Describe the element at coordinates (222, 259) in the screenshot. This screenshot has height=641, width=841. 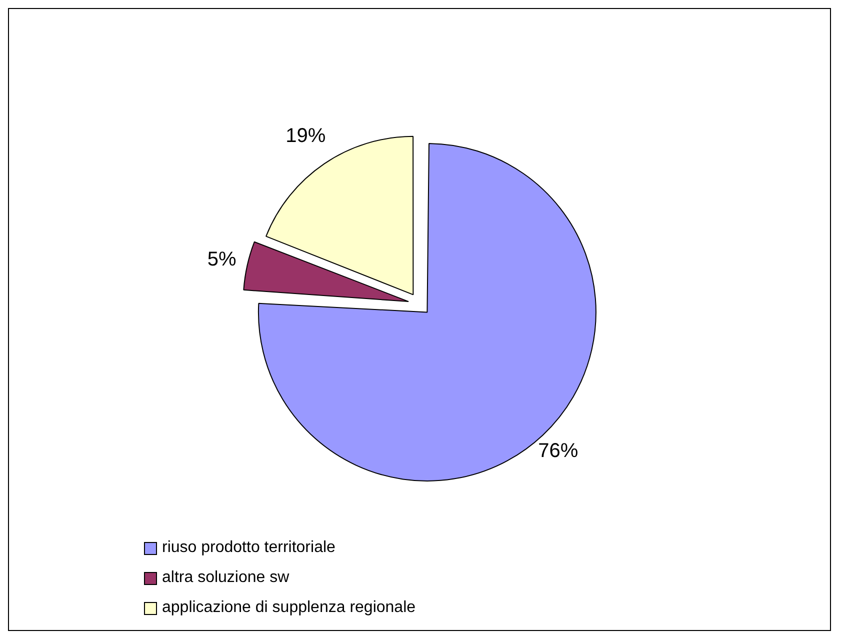
I see `data-label: 5%` at that location.